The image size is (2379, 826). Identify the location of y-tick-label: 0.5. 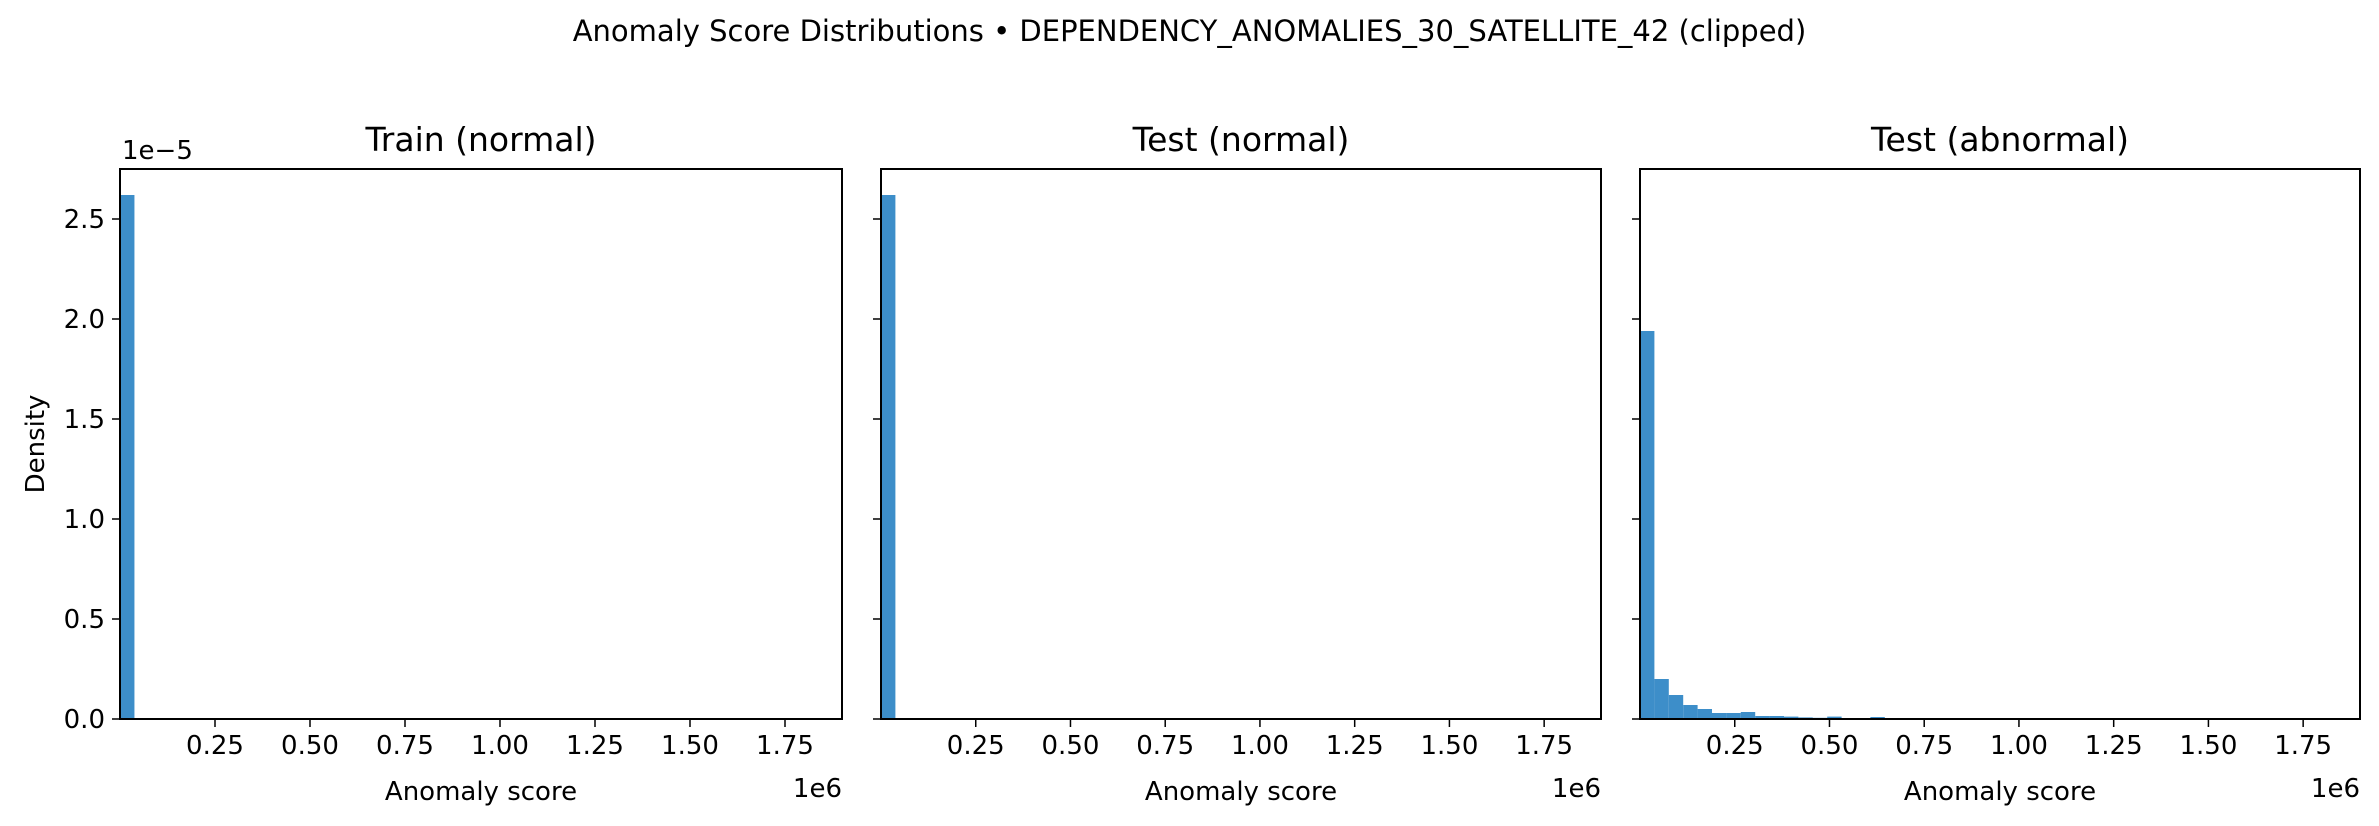
(84, 620).